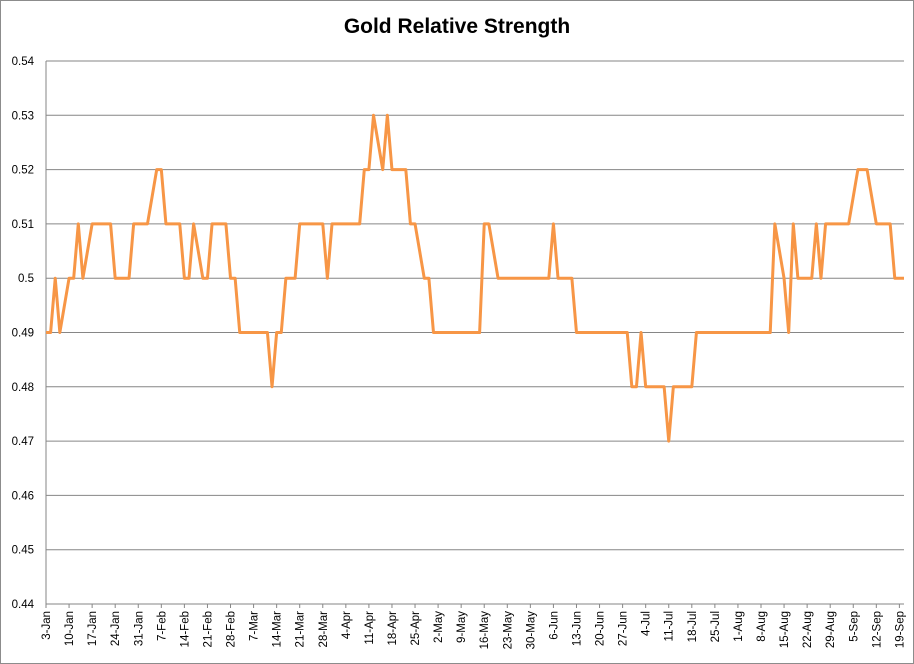 The width and height of the screenshot is (914, 664). What do you see at coordinates (116, 628) in the screenshot?
I see `x-tick-label: 24-Jan` at bounding box center [116, 628].